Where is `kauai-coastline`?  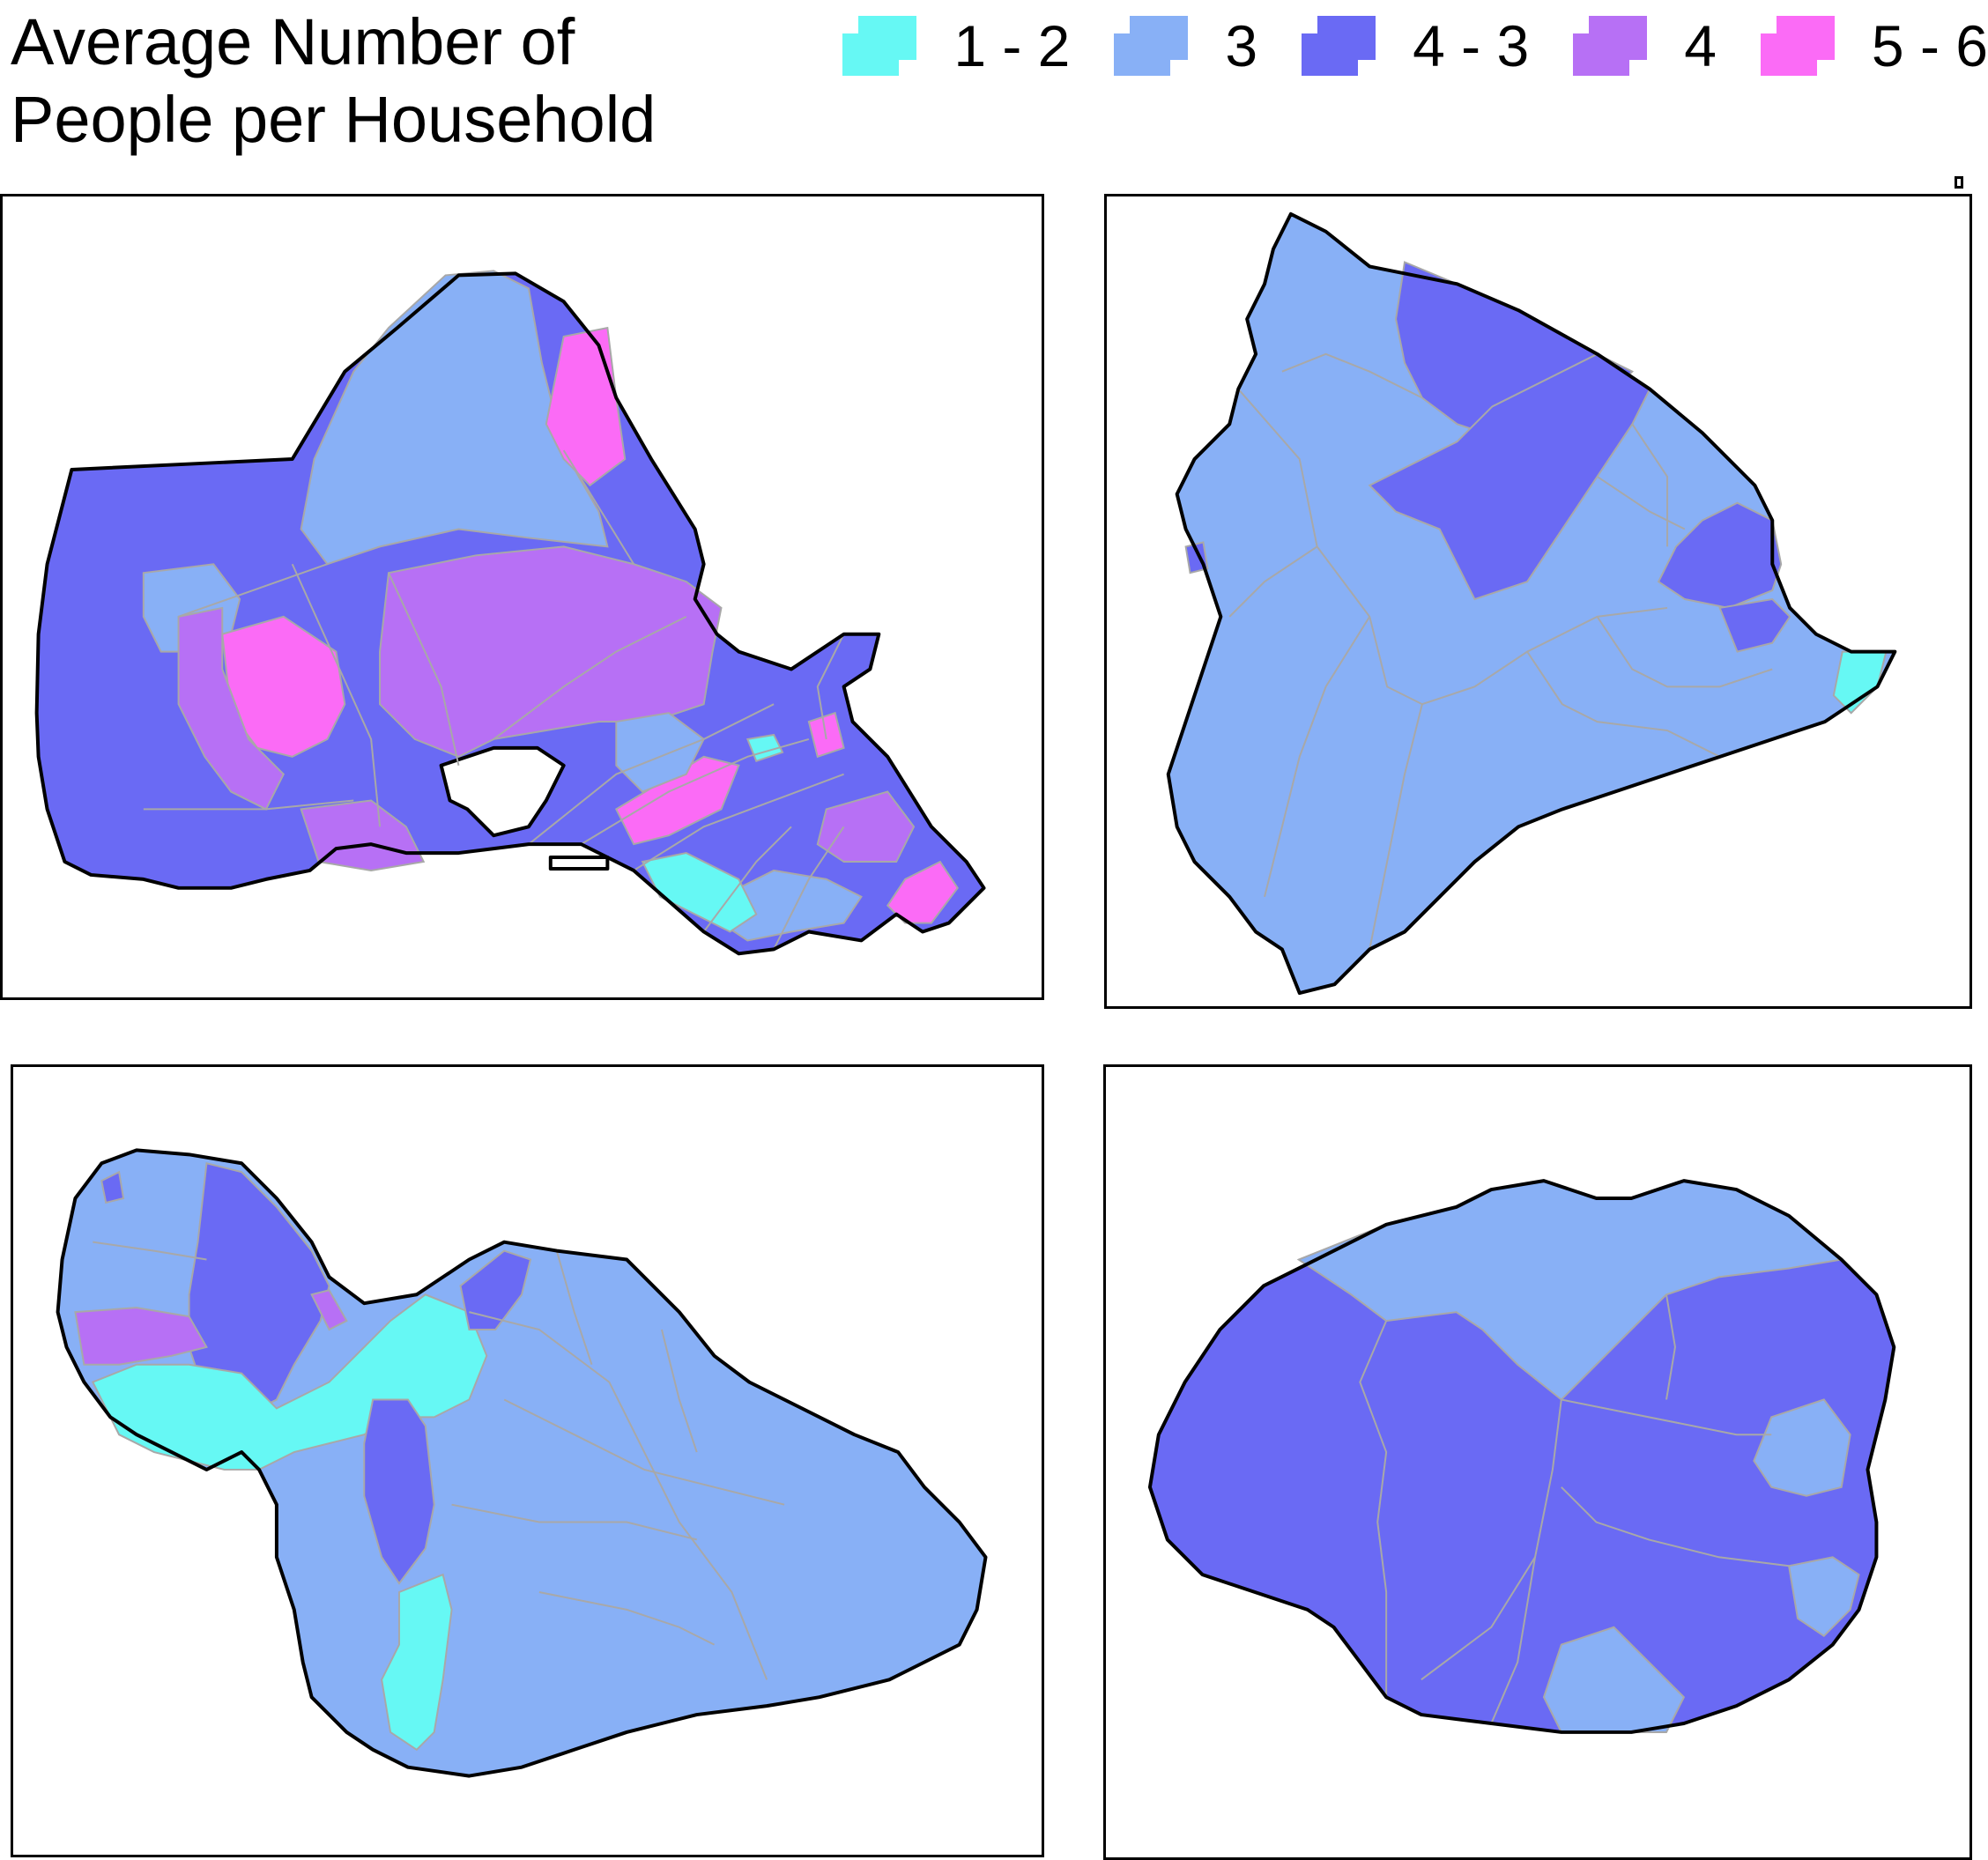 kauai-coastline is located at coordinates (1522, 1456).